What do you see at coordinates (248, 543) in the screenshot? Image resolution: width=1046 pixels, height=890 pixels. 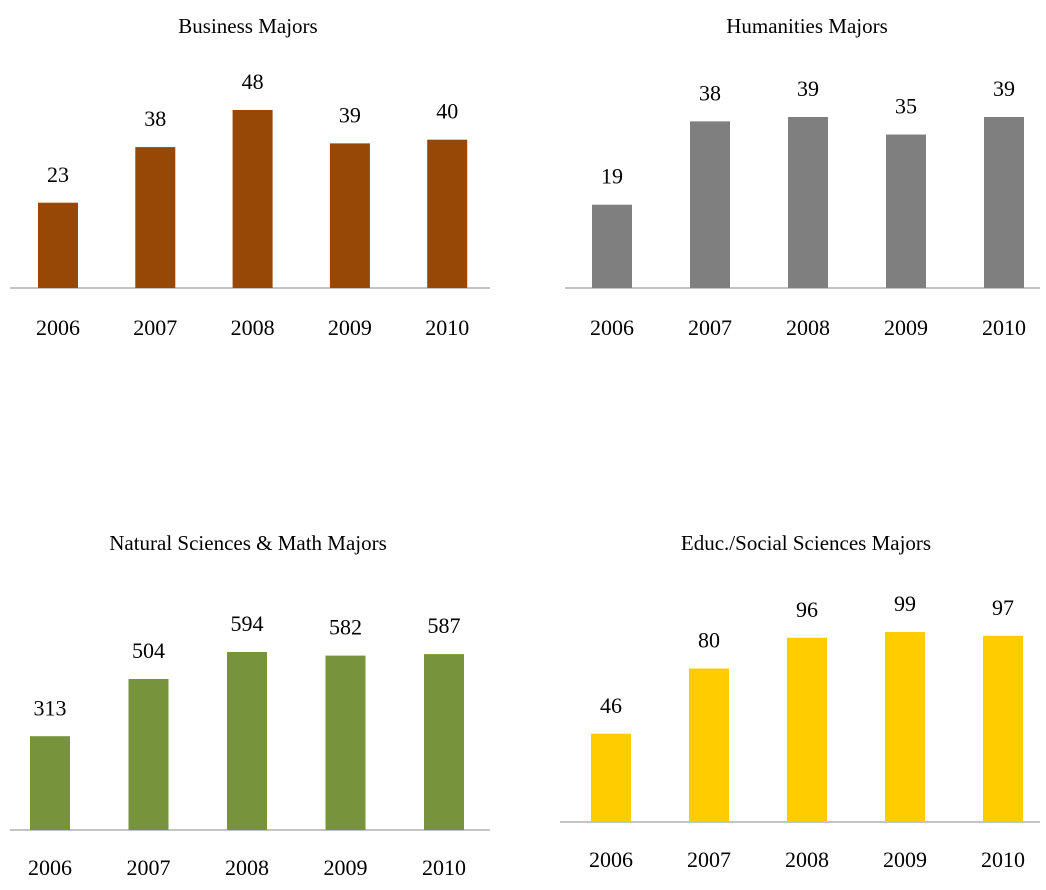 I see `chart-title: Natural Sciences & Math Majors` at bounding box center [248, 543].